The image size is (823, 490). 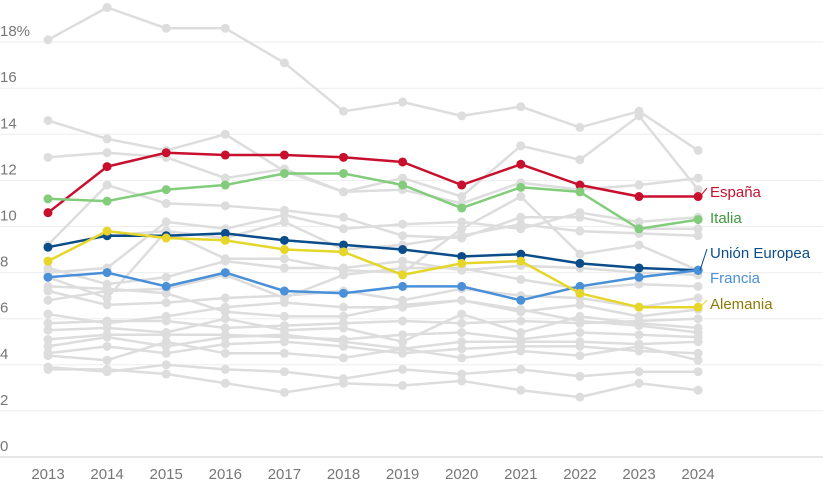 I want to click on series-label: Alemania, so click(x=741, y=304).